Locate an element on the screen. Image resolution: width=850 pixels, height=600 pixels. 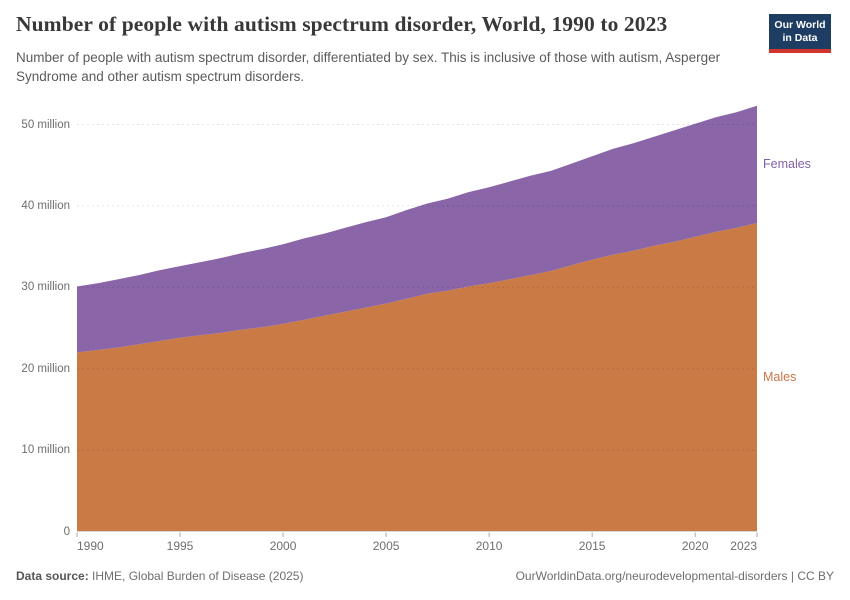
x-axis-label: 2000 is located at coordinates (283, 546).